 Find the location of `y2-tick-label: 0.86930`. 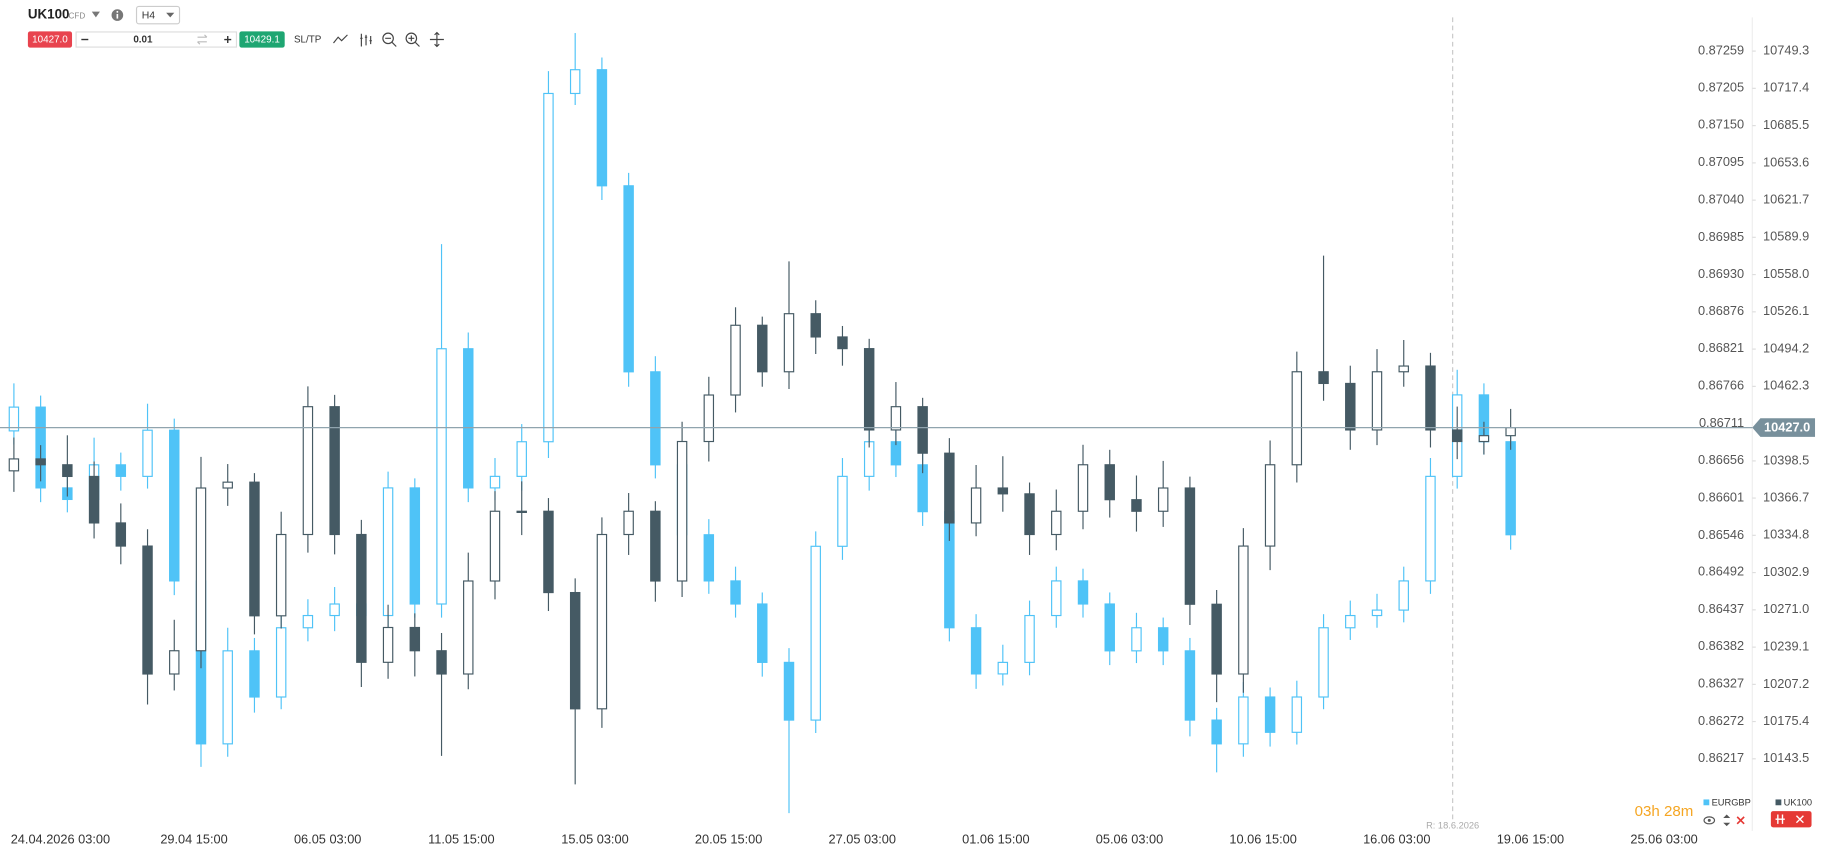

y2-tick-label: 0.86930 is located at coordinates (1721, 273).